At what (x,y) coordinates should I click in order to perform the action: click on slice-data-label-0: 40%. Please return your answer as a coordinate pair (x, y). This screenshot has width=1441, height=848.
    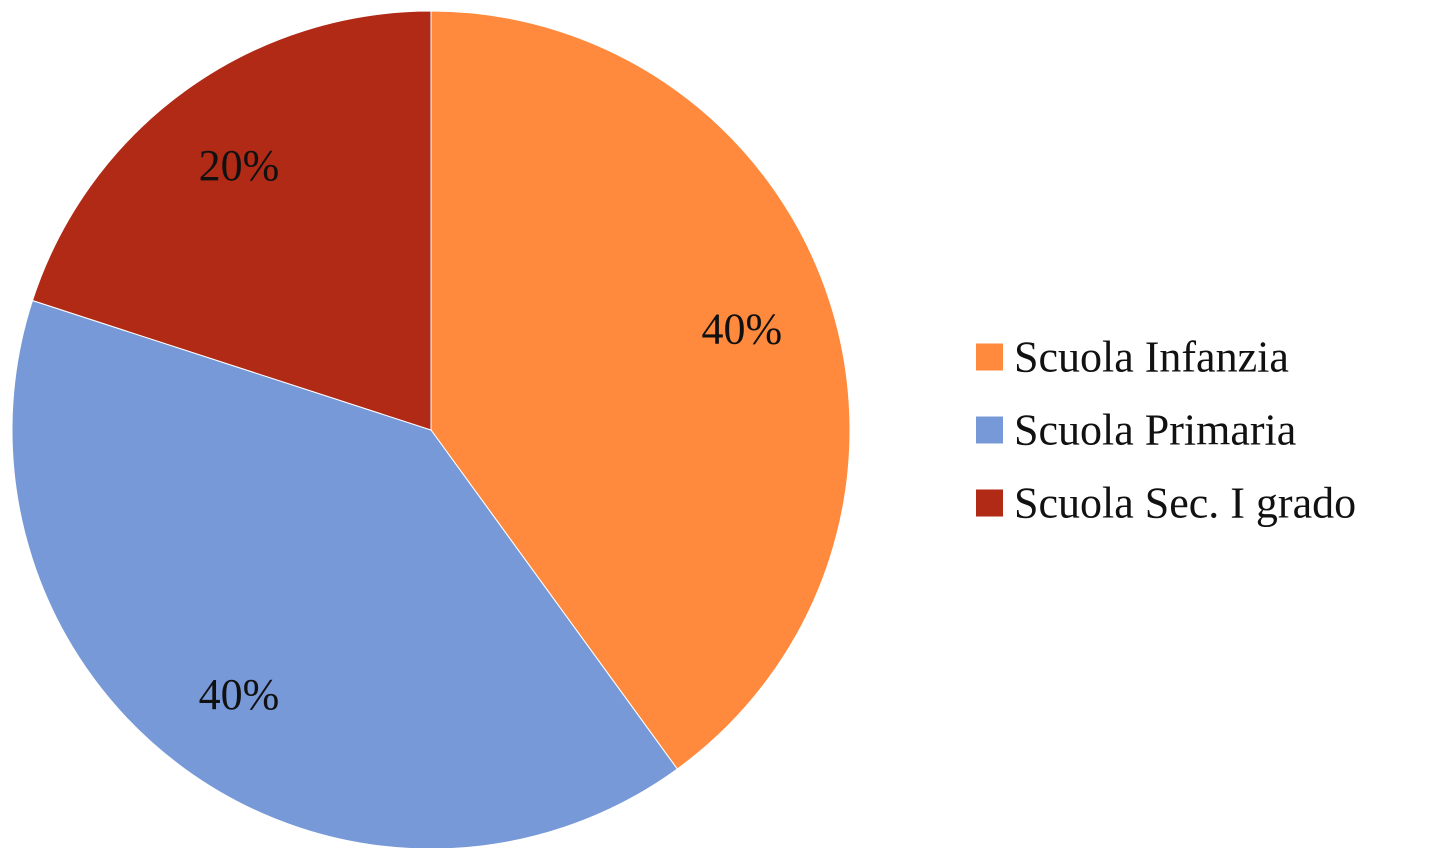
    Looking at the image, I should click on (741, 329).